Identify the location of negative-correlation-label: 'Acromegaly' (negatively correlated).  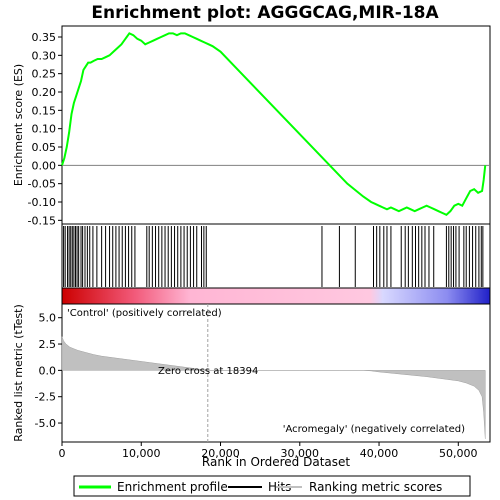
(374, 429).